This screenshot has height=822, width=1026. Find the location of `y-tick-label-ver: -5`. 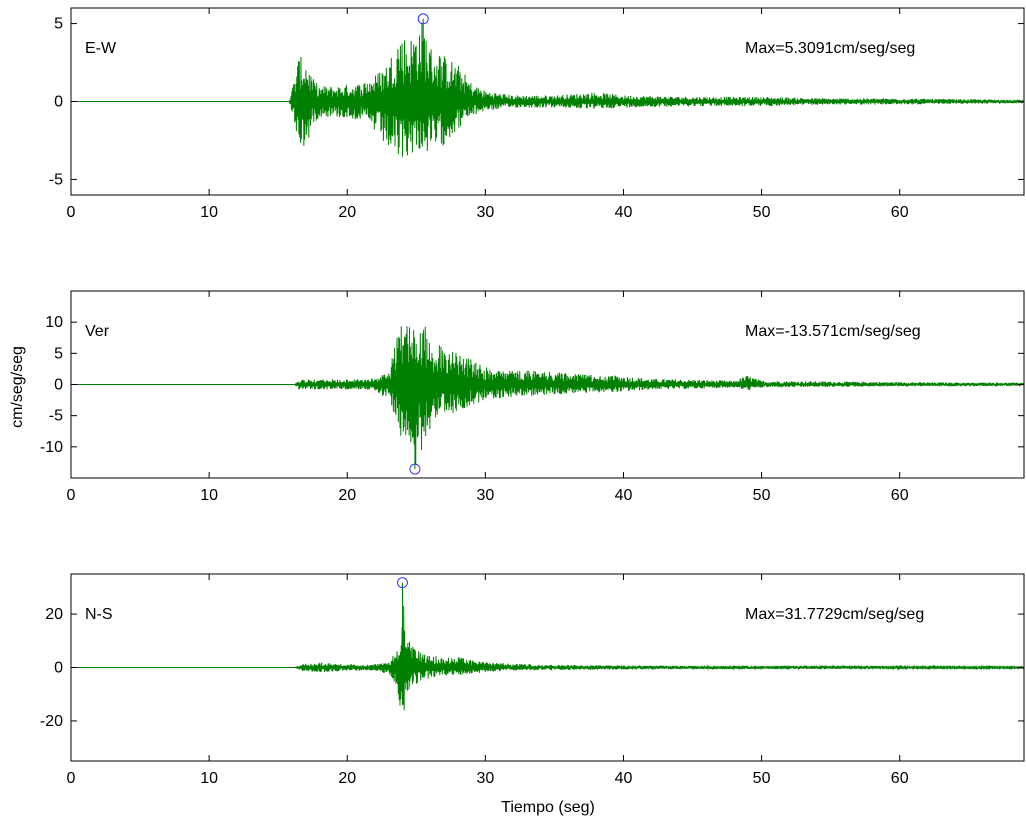

y-tick-label-ver: -5 is located at coordinates (56, 416).